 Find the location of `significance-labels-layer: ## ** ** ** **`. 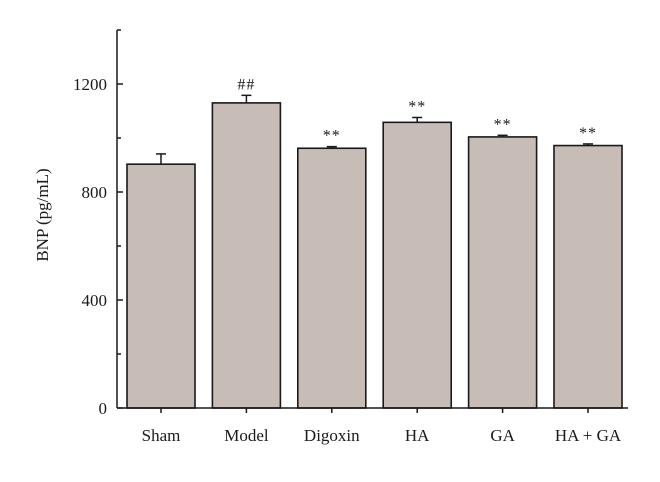

significance-labels-layer: ## ** ** ** ** is located at coordinates (417, 110).